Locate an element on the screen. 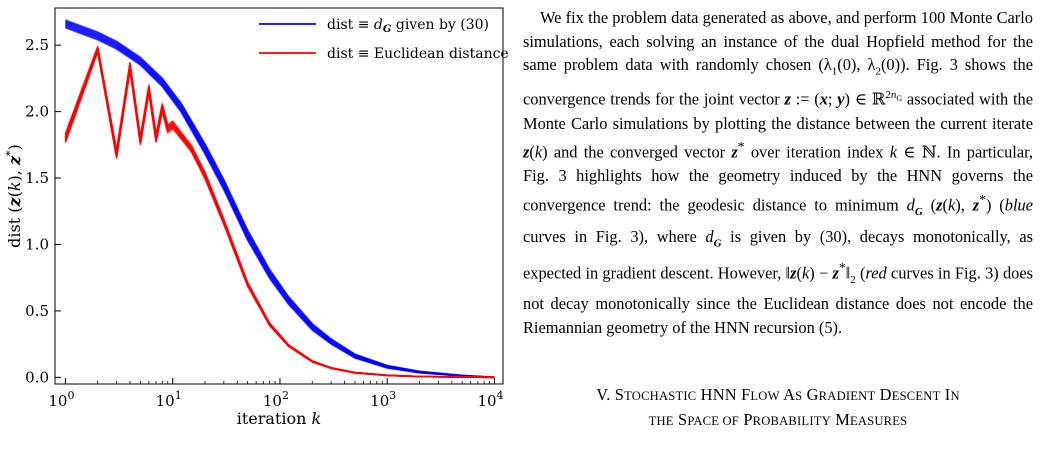 The height and width of the screenshot is (451, 1042). x-tick-label: 10⁰ is located at coordinates (61, 399).